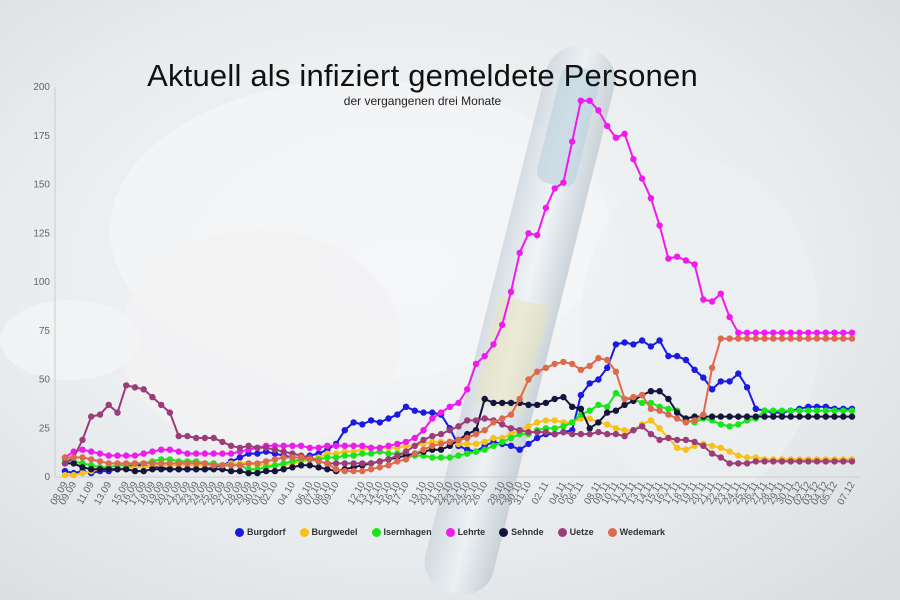 The image size is (900, 600). What do you see at coordinates (401, 532) in the screenshot?
I see `legend-item-isernhagen: Isernhagen` at bounding box center [401, 532].